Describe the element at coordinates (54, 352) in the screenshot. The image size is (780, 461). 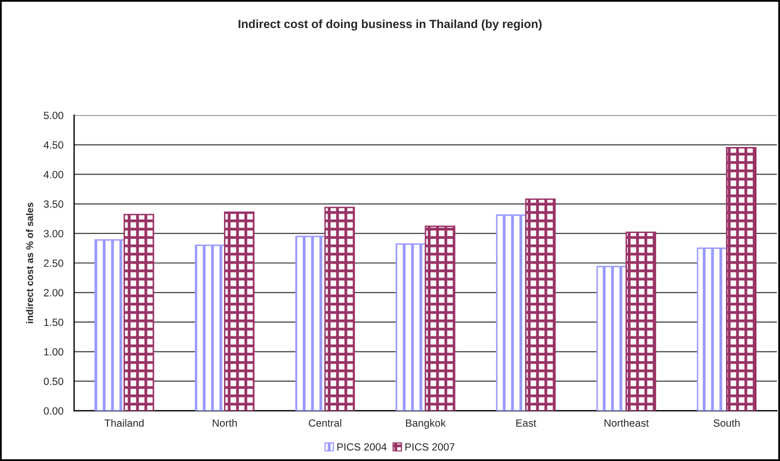
I see `y-tick-label: 1.00` at that location.